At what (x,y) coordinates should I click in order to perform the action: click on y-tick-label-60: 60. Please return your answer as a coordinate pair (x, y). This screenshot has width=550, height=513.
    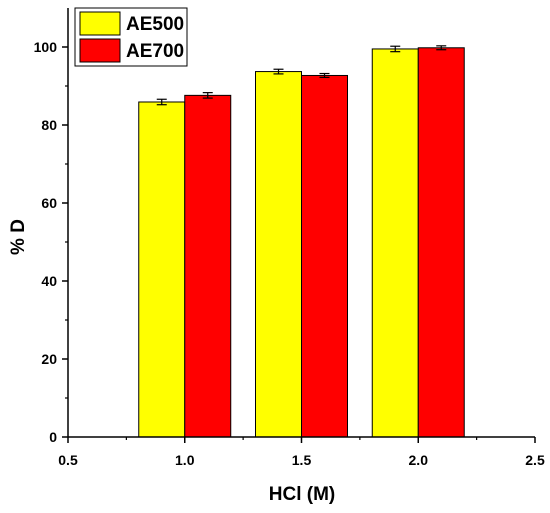
    Looking at the image, I should click on (49, 203).